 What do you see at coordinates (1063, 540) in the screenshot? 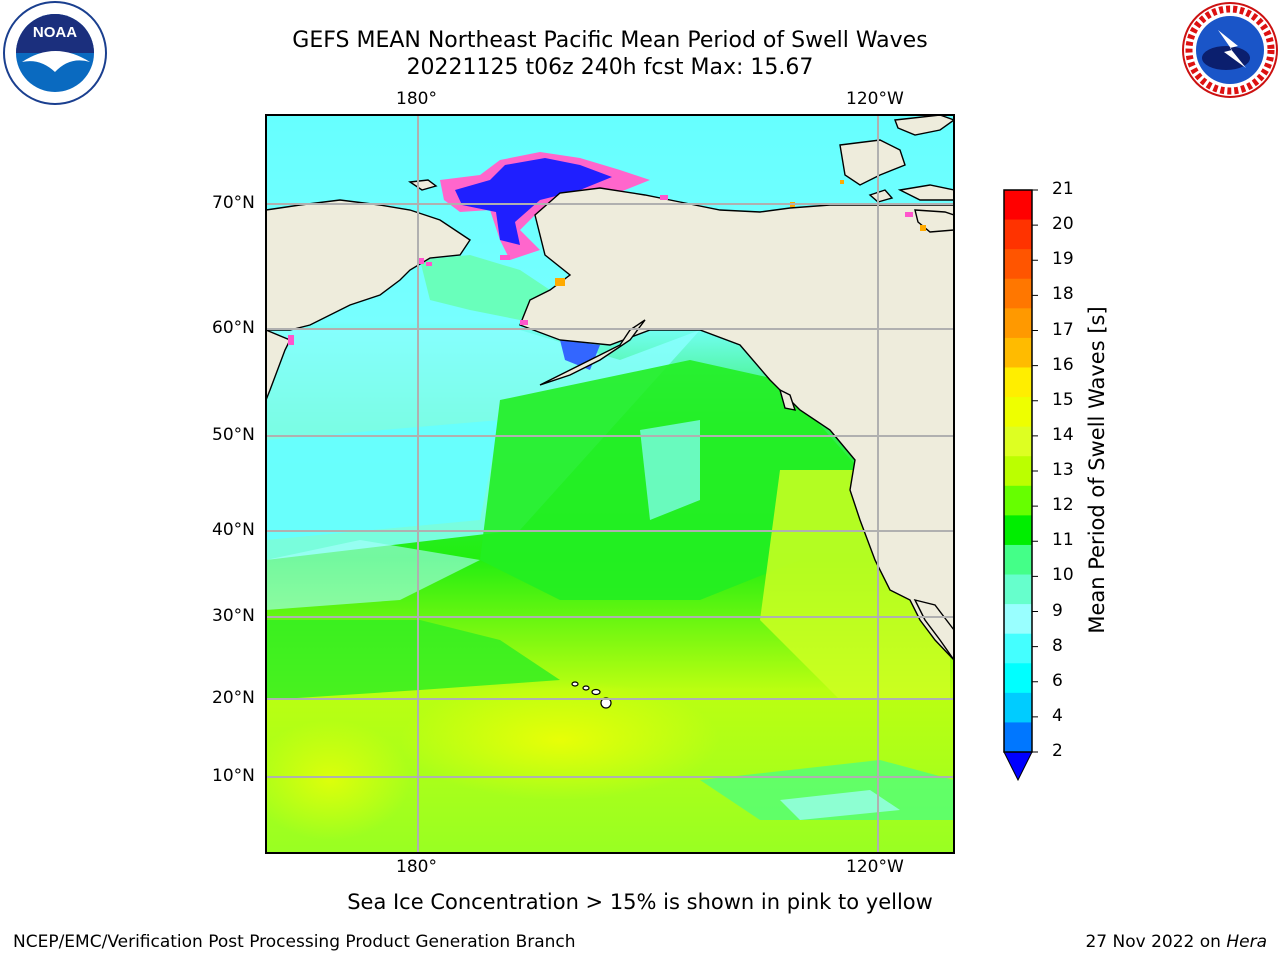
I see `colorbar-tick-label: 11` at bounding box center [1063, 540].